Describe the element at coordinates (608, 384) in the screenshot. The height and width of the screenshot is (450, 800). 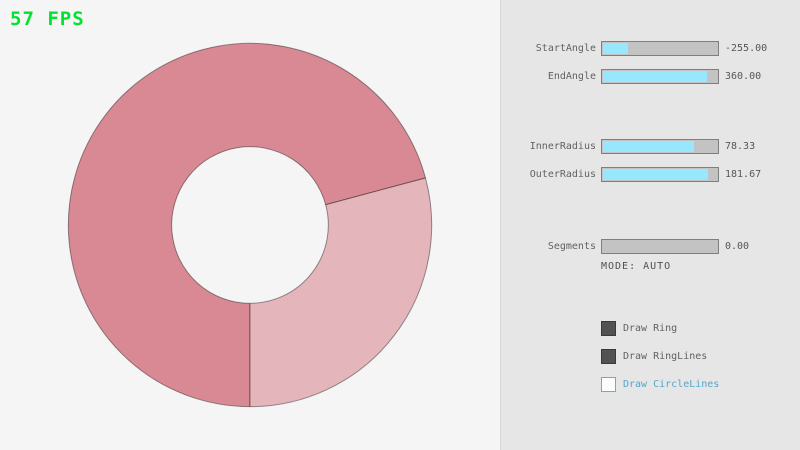
I see `draw-circlelines-checkbox` at that location.